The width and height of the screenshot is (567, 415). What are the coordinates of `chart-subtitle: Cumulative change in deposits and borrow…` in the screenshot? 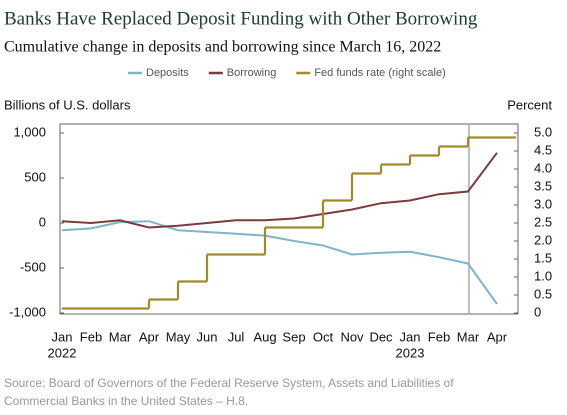 It's located at (222, 47).